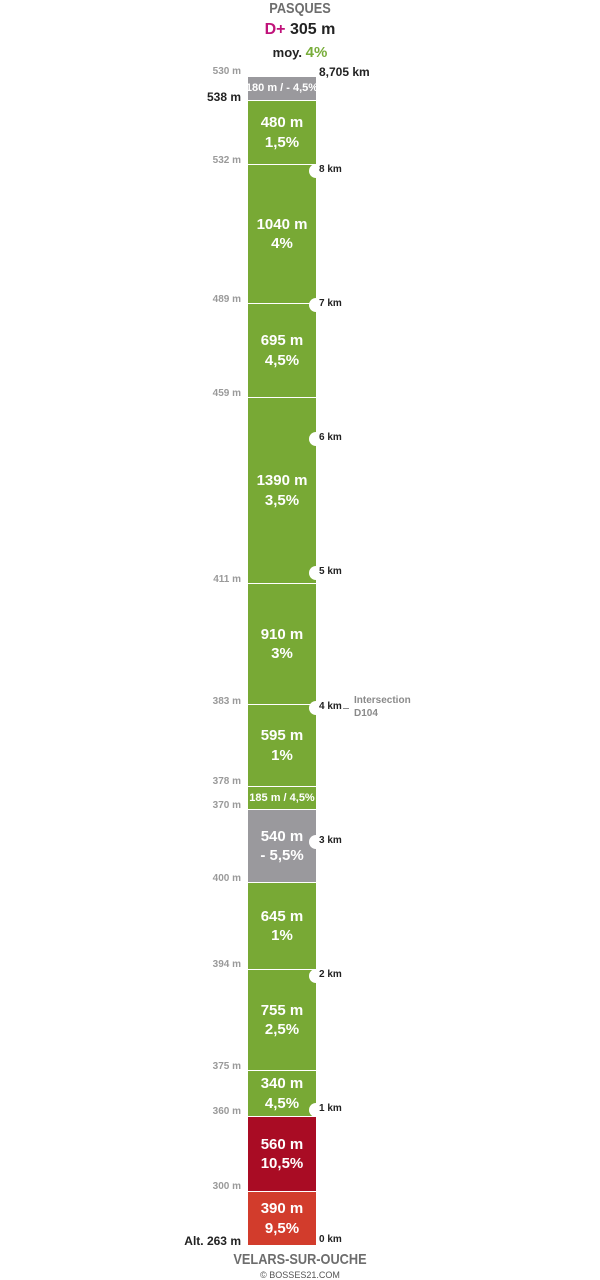  What do you see at coordinates (226, 1186) in the screenshot?
I see `altitude-label: 300 m` at bounding box center [226, 1186].